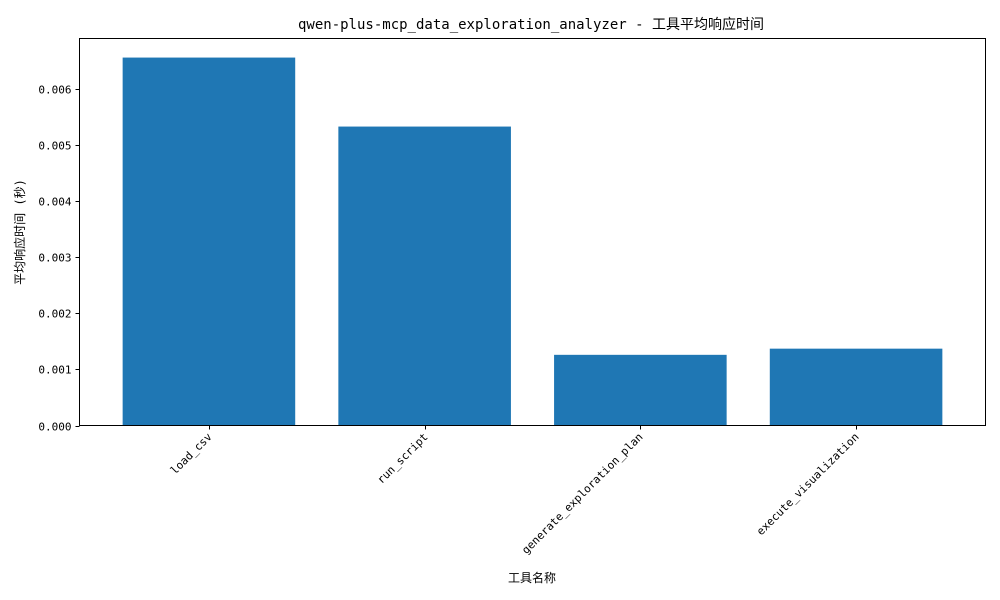 The width and height of the screenshot is (1000, 600). I want to click on x-tick-label: load_csv, so click(191, 453).